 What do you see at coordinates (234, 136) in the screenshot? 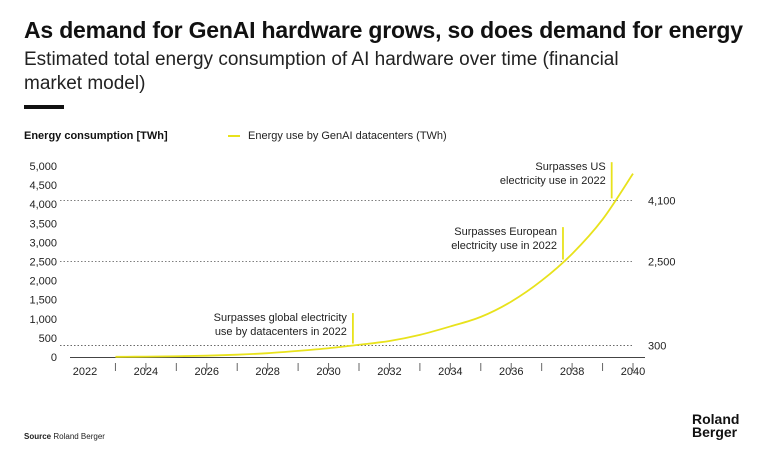
I see `legend-swatch` at bounding box center [234, 136].